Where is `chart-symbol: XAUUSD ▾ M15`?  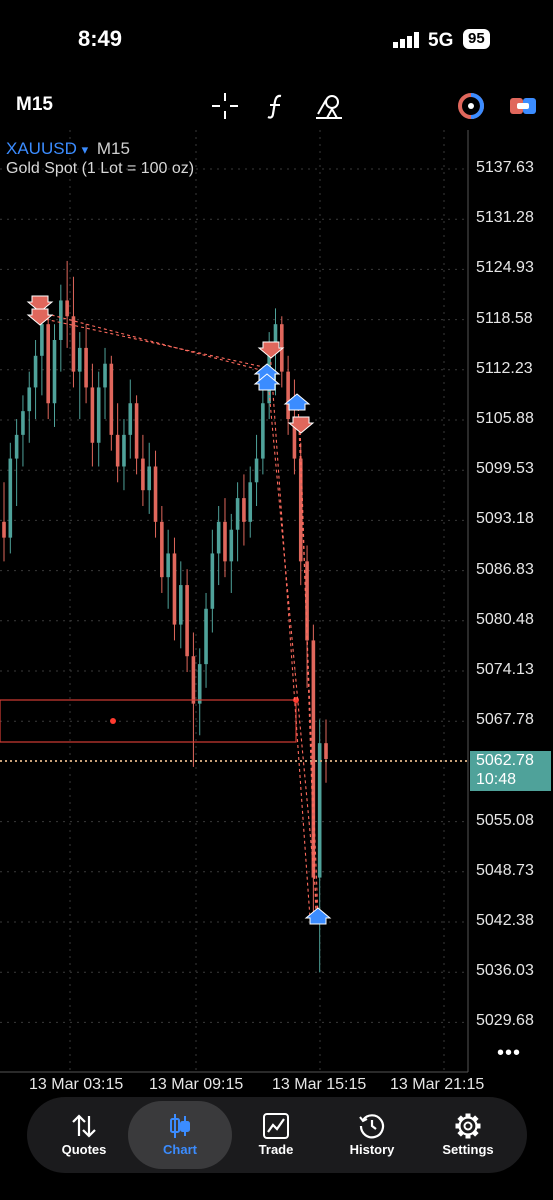 chart-symbol: XAUUSD ▾ M15 is located at coordinates (68, 149).